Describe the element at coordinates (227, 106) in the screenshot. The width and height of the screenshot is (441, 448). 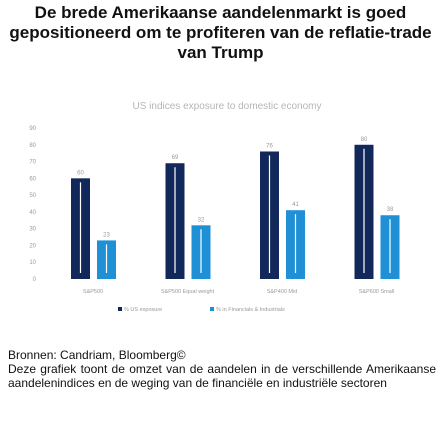
I see `chart-title: US indices exposure to domestic economy` at that location.